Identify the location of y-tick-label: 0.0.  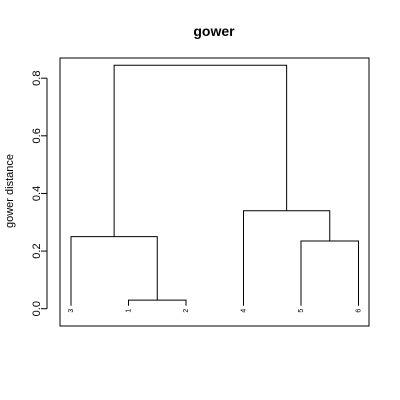
(37, 308).